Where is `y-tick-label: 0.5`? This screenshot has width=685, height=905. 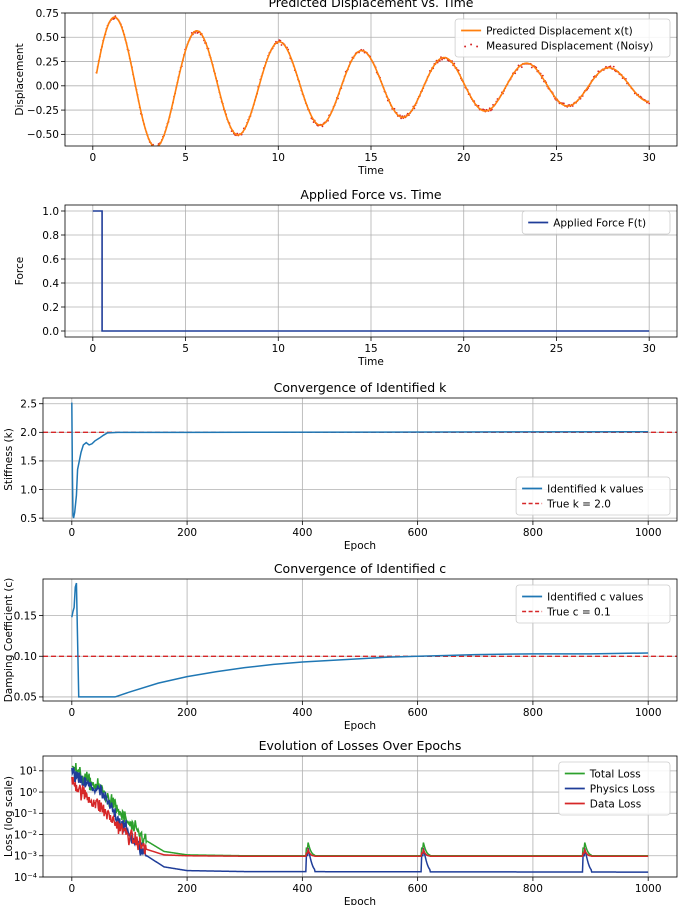
y-tick-label: 0.5 is located at coordinates (28, 519).